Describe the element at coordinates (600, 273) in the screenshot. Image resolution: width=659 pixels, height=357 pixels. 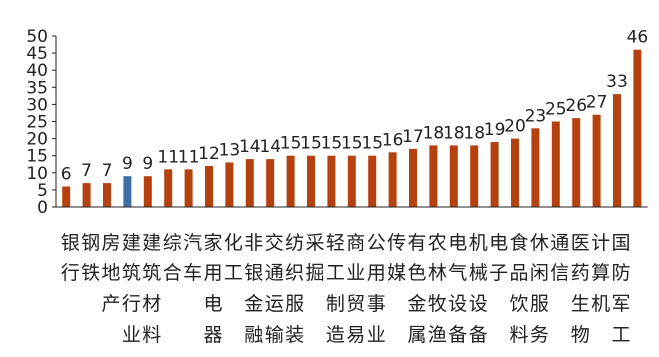
I see `x-tick-label: 算` at that location.